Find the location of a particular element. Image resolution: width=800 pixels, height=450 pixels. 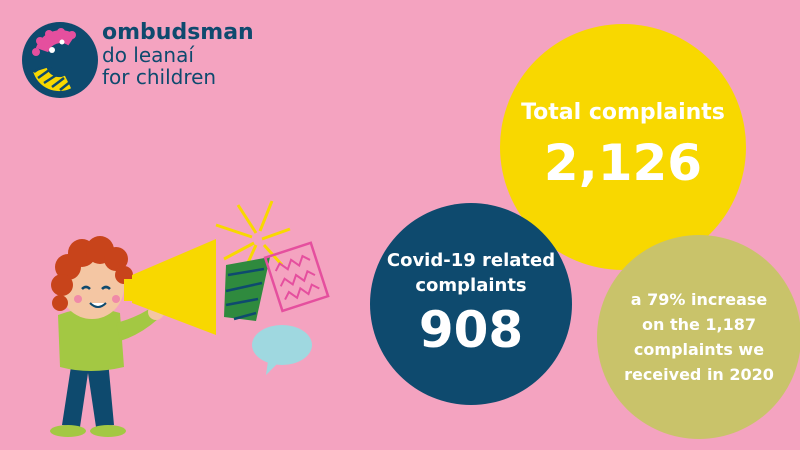

covid-complaints-label-2: complaints is located at coordinates (471, 285).